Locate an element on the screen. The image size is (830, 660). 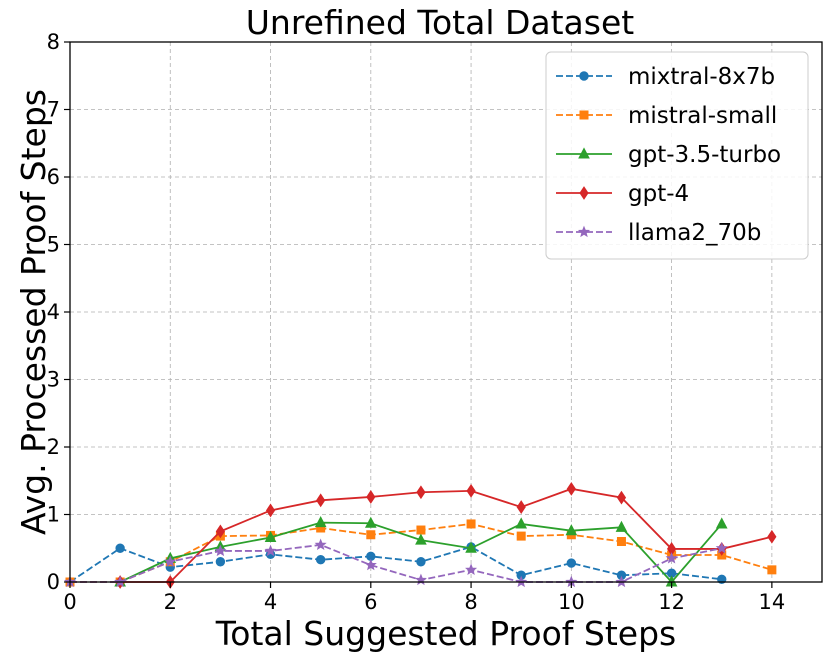
legend-label: gpt-3.5-turbo is located at coordinates (704, 155).